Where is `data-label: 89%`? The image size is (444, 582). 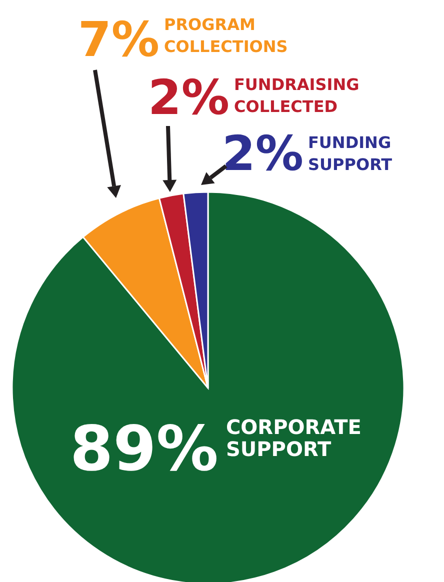
data-label: 89% is located at coordinates (144, 448).